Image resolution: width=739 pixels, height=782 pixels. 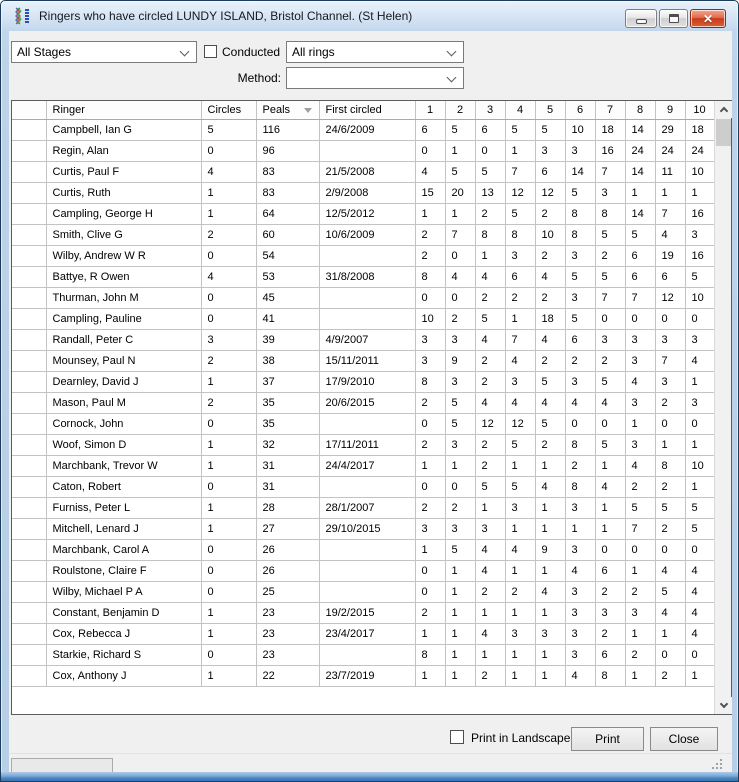 I want to click on column-header-4: 4, so click(x=520, y=110).